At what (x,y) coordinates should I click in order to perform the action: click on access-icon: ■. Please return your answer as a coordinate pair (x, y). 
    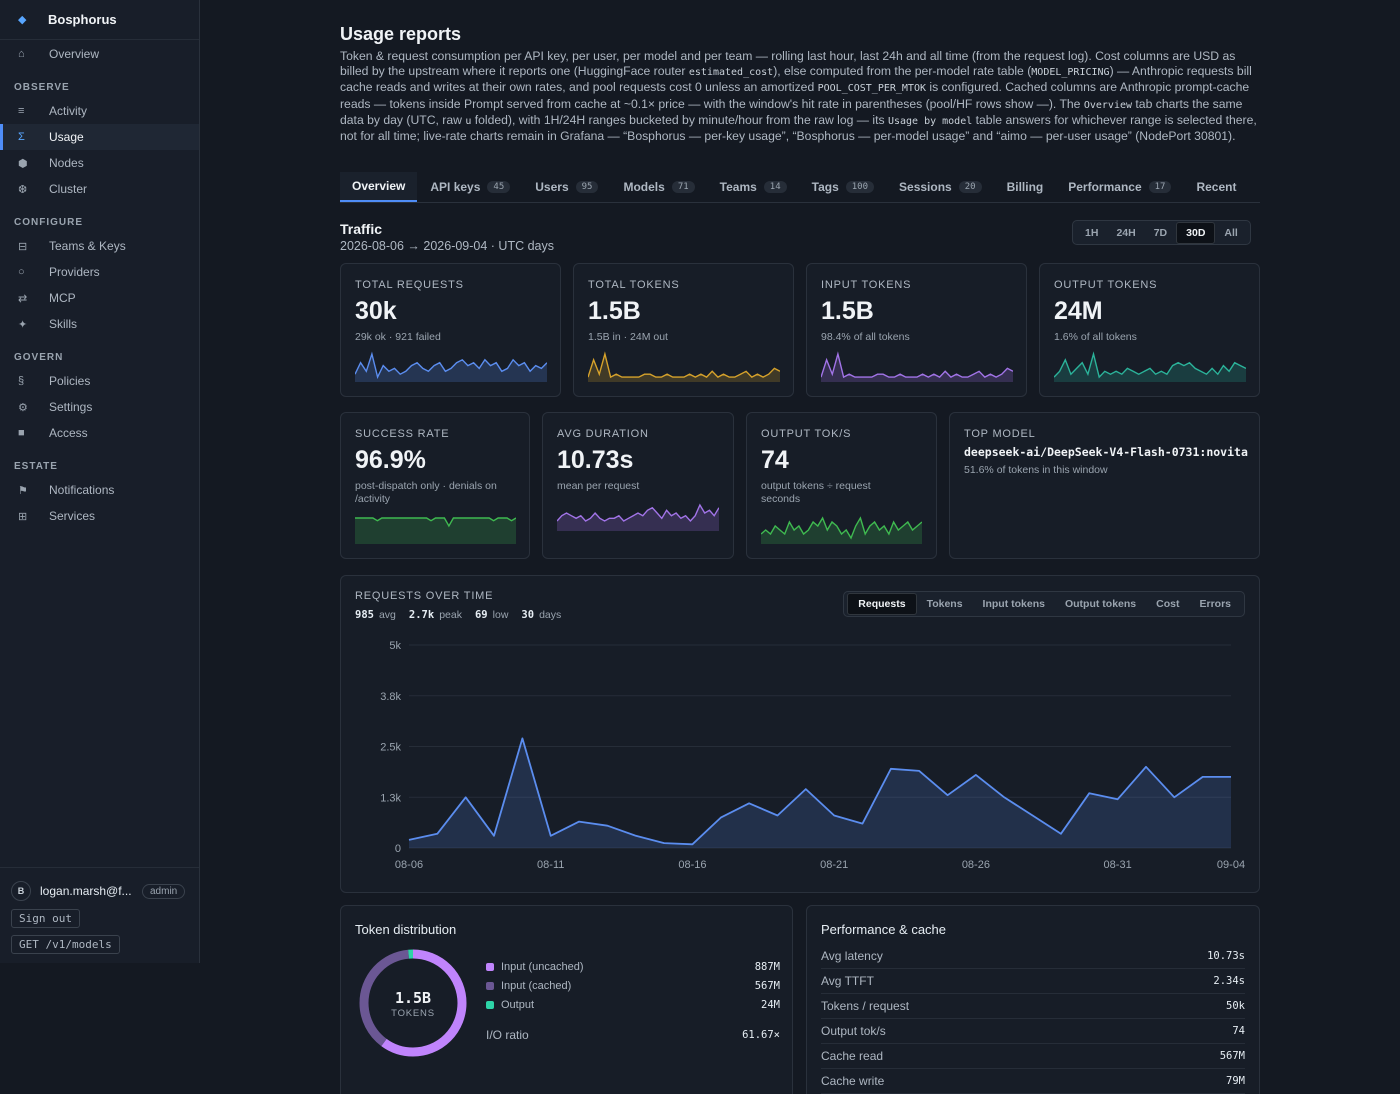
    Looking at the image, I should click on (21, 433).